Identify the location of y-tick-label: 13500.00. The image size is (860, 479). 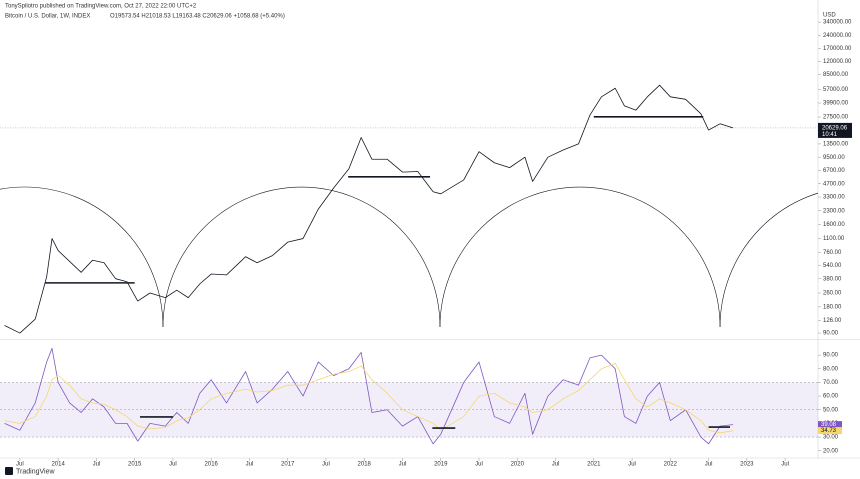
(836, 144).